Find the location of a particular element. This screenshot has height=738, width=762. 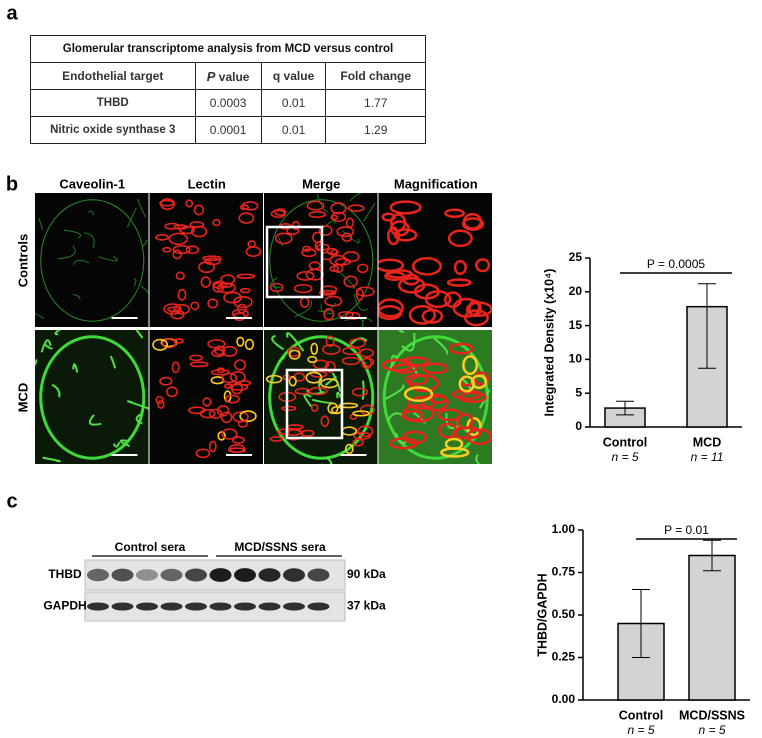

column-header: Merge is located at coordinates (321, 183).